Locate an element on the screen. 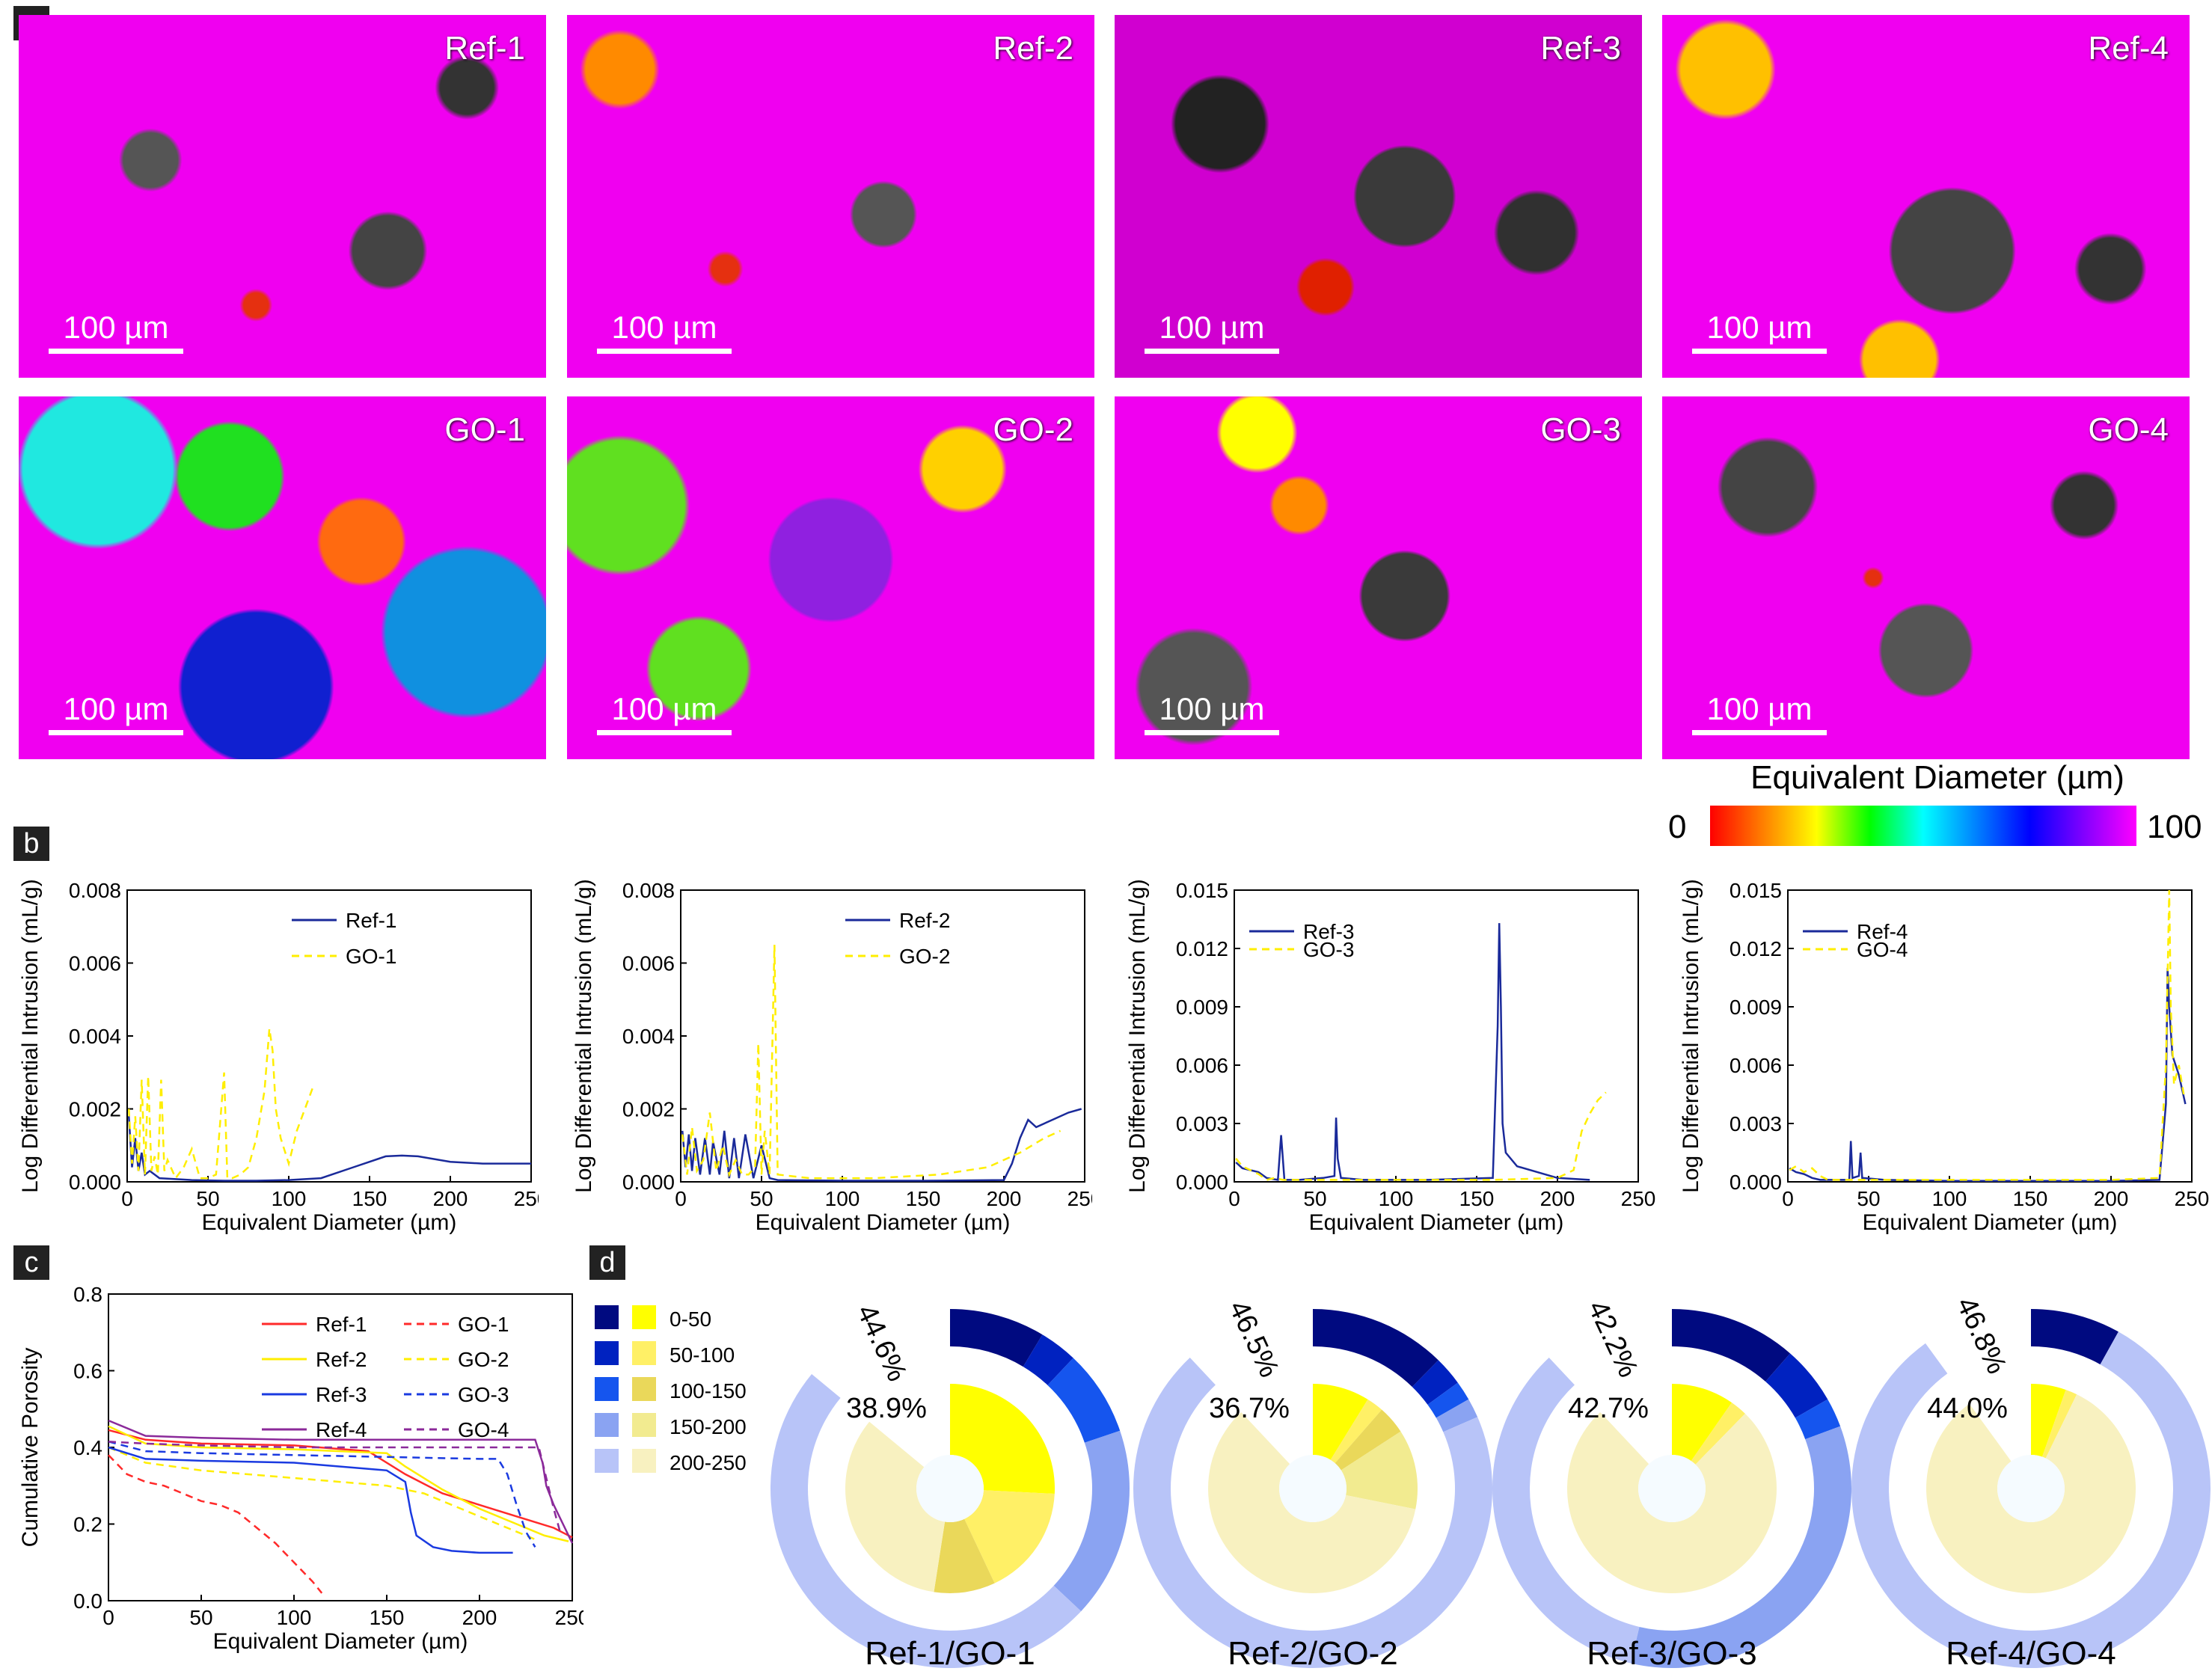  plot-frame is located at coordinates (329, 1036).